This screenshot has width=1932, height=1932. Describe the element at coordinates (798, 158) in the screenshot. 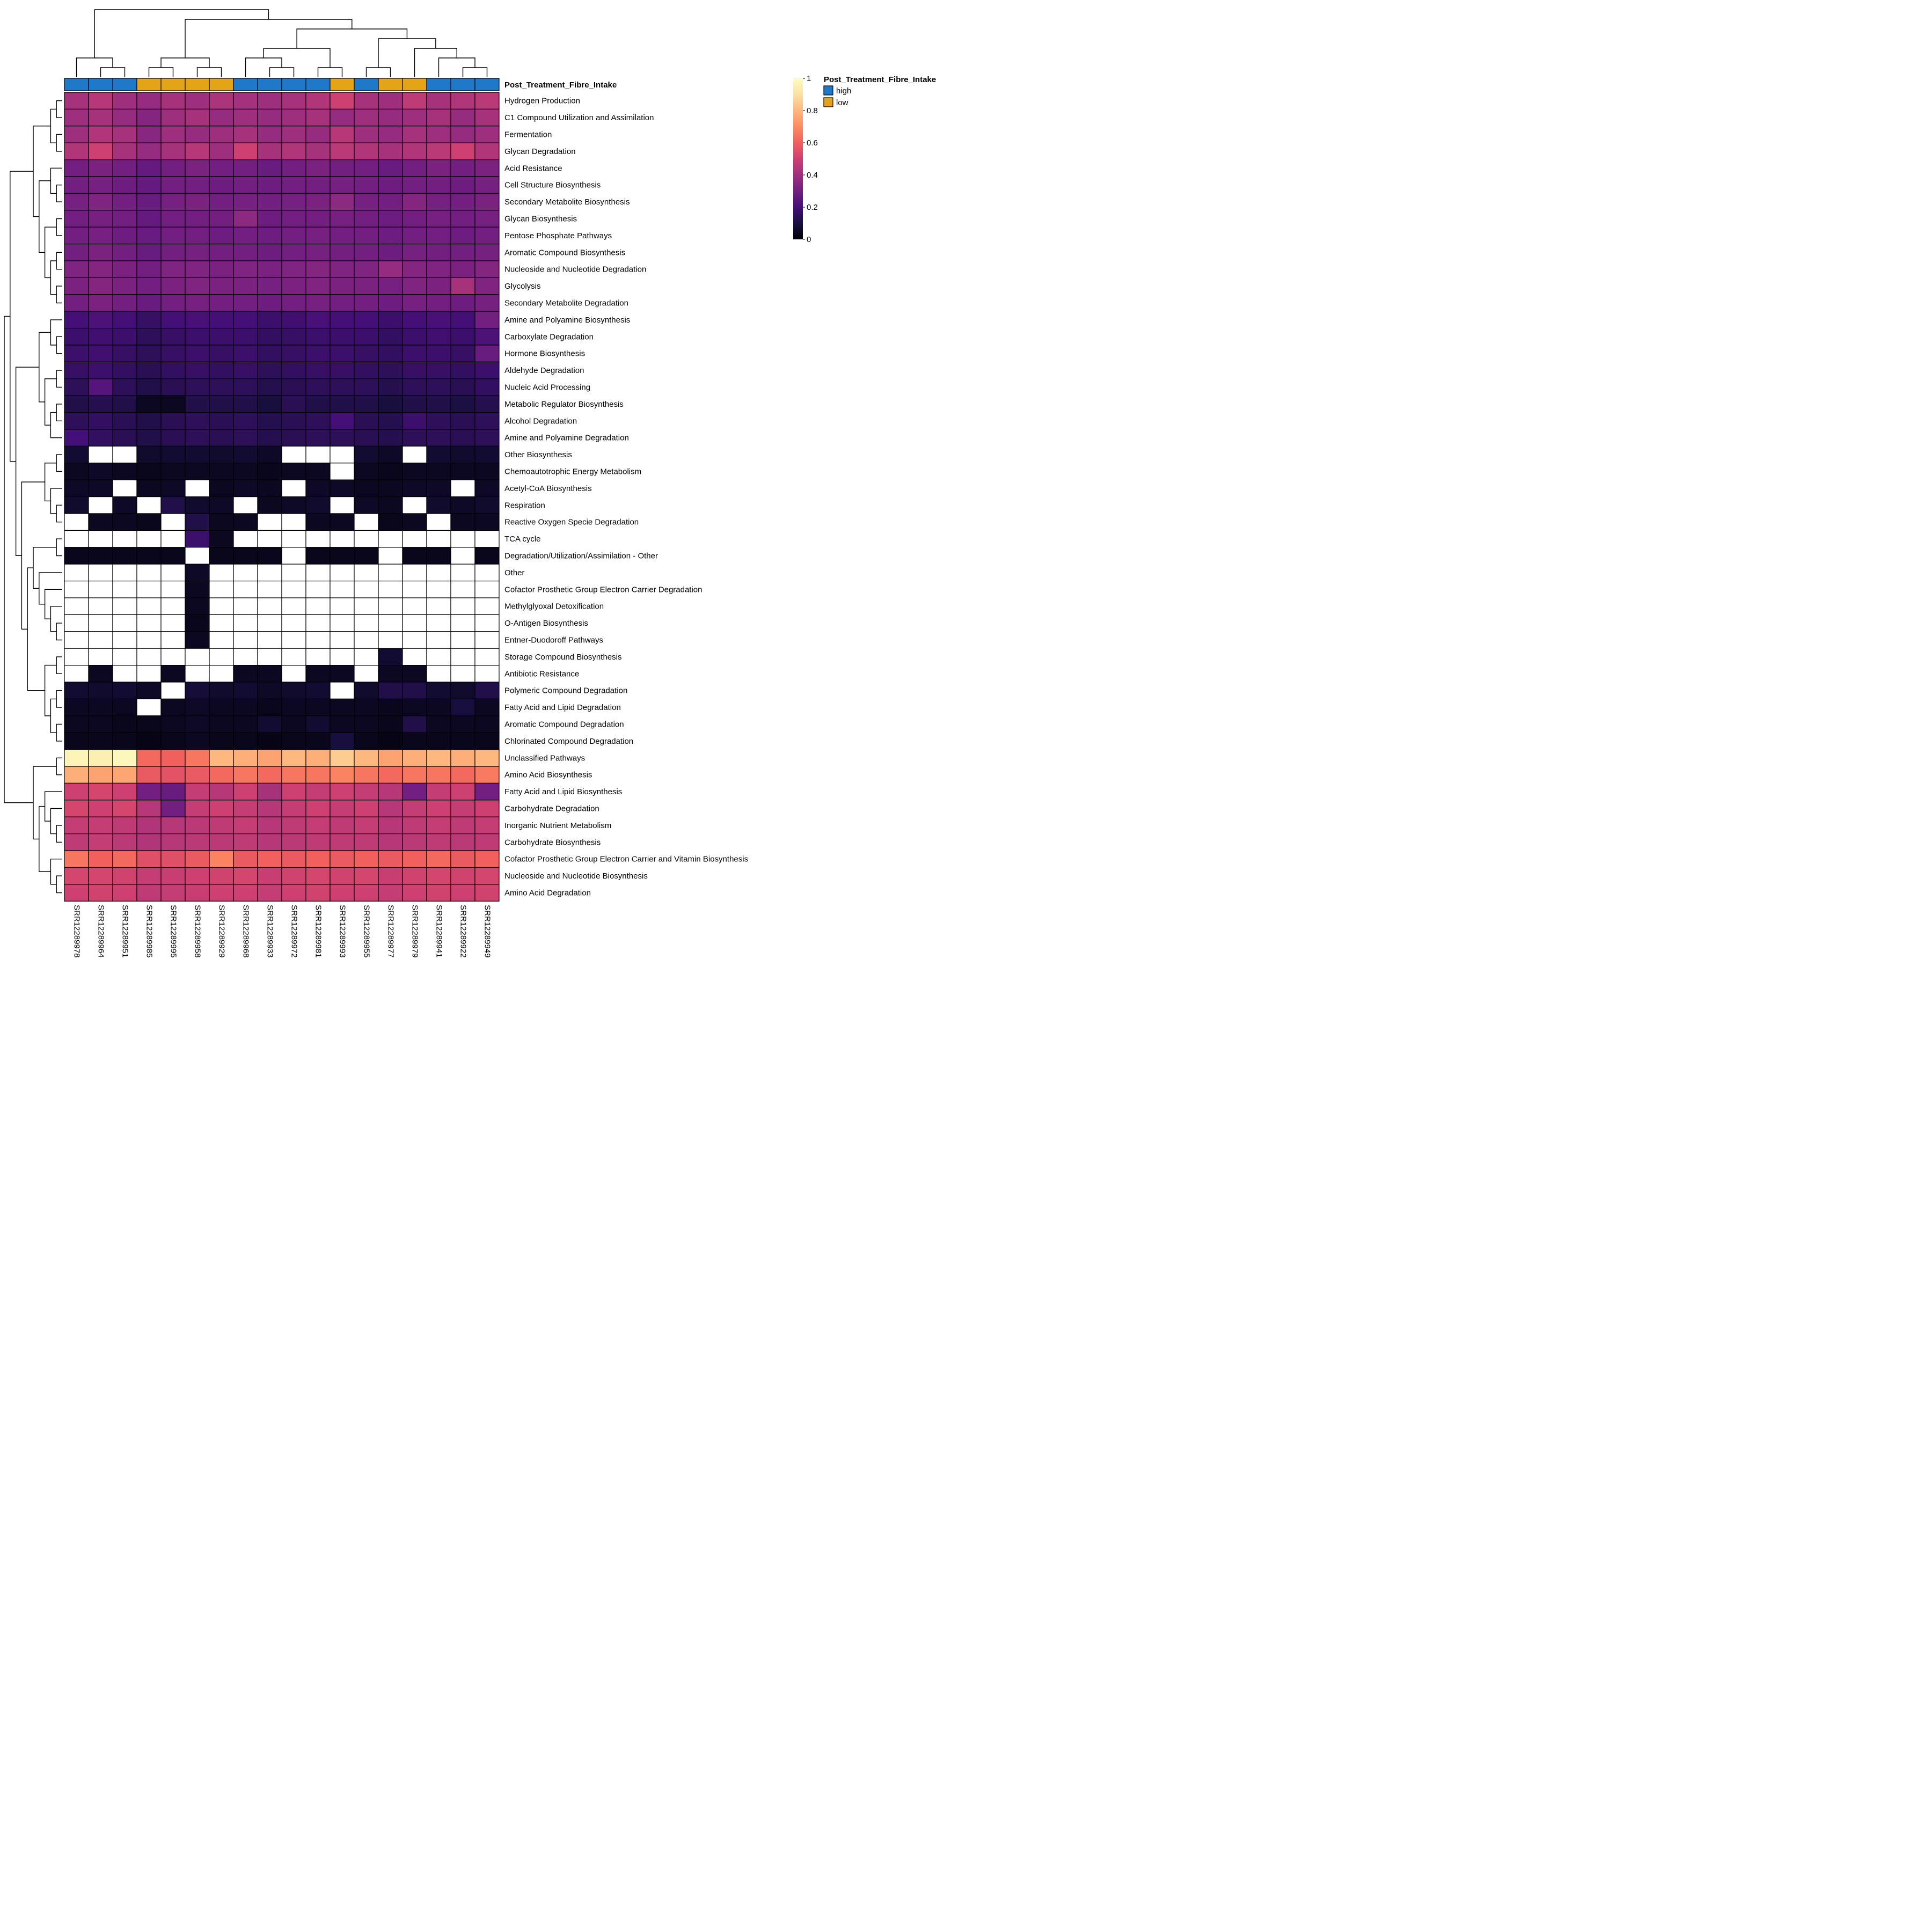

I see `colorbar` at that location.